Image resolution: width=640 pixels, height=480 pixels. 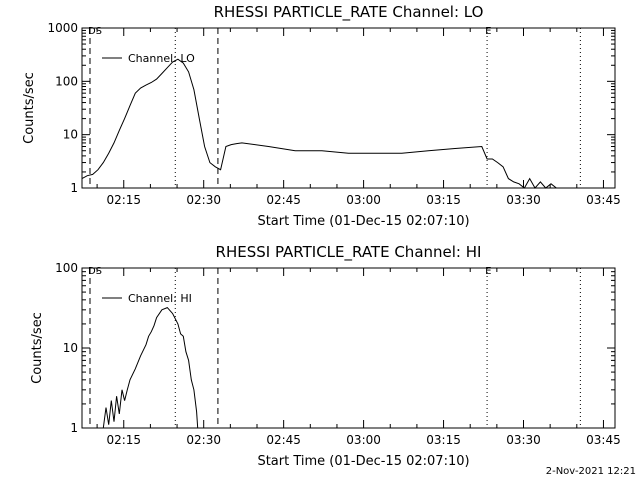 I want to click on chart-title: RHESSI PARTICLE_RATE Channel: LO, so click(x=349, y=12).